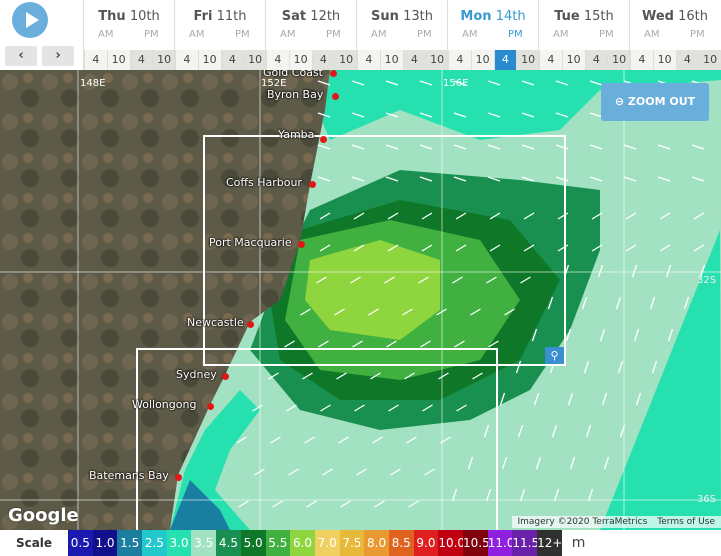 The height and width of the screenshot is (556, 721). I want to click on day-column-thu: Thu 10th AM PM 4 10 4 10, so click(129, 35).